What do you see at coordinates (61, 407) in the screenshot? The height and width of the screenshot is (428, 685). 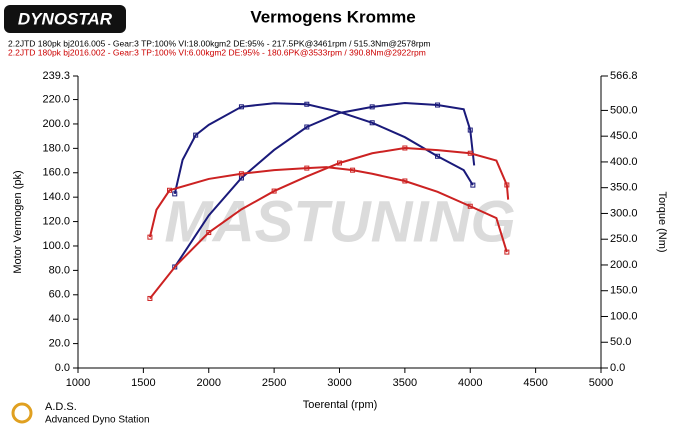 I see `footer-title: A.D.S.` at bounding box center [61, 407].